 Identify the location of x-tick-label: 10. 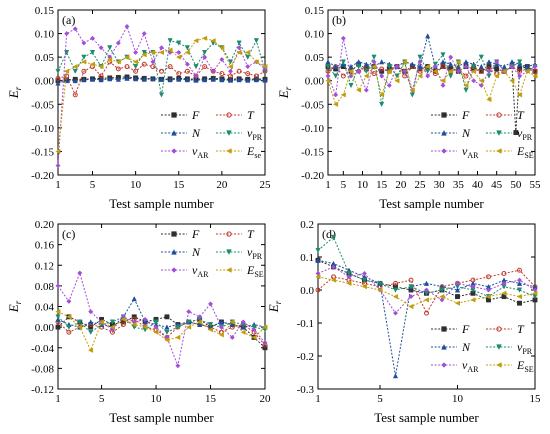
(363, 185).